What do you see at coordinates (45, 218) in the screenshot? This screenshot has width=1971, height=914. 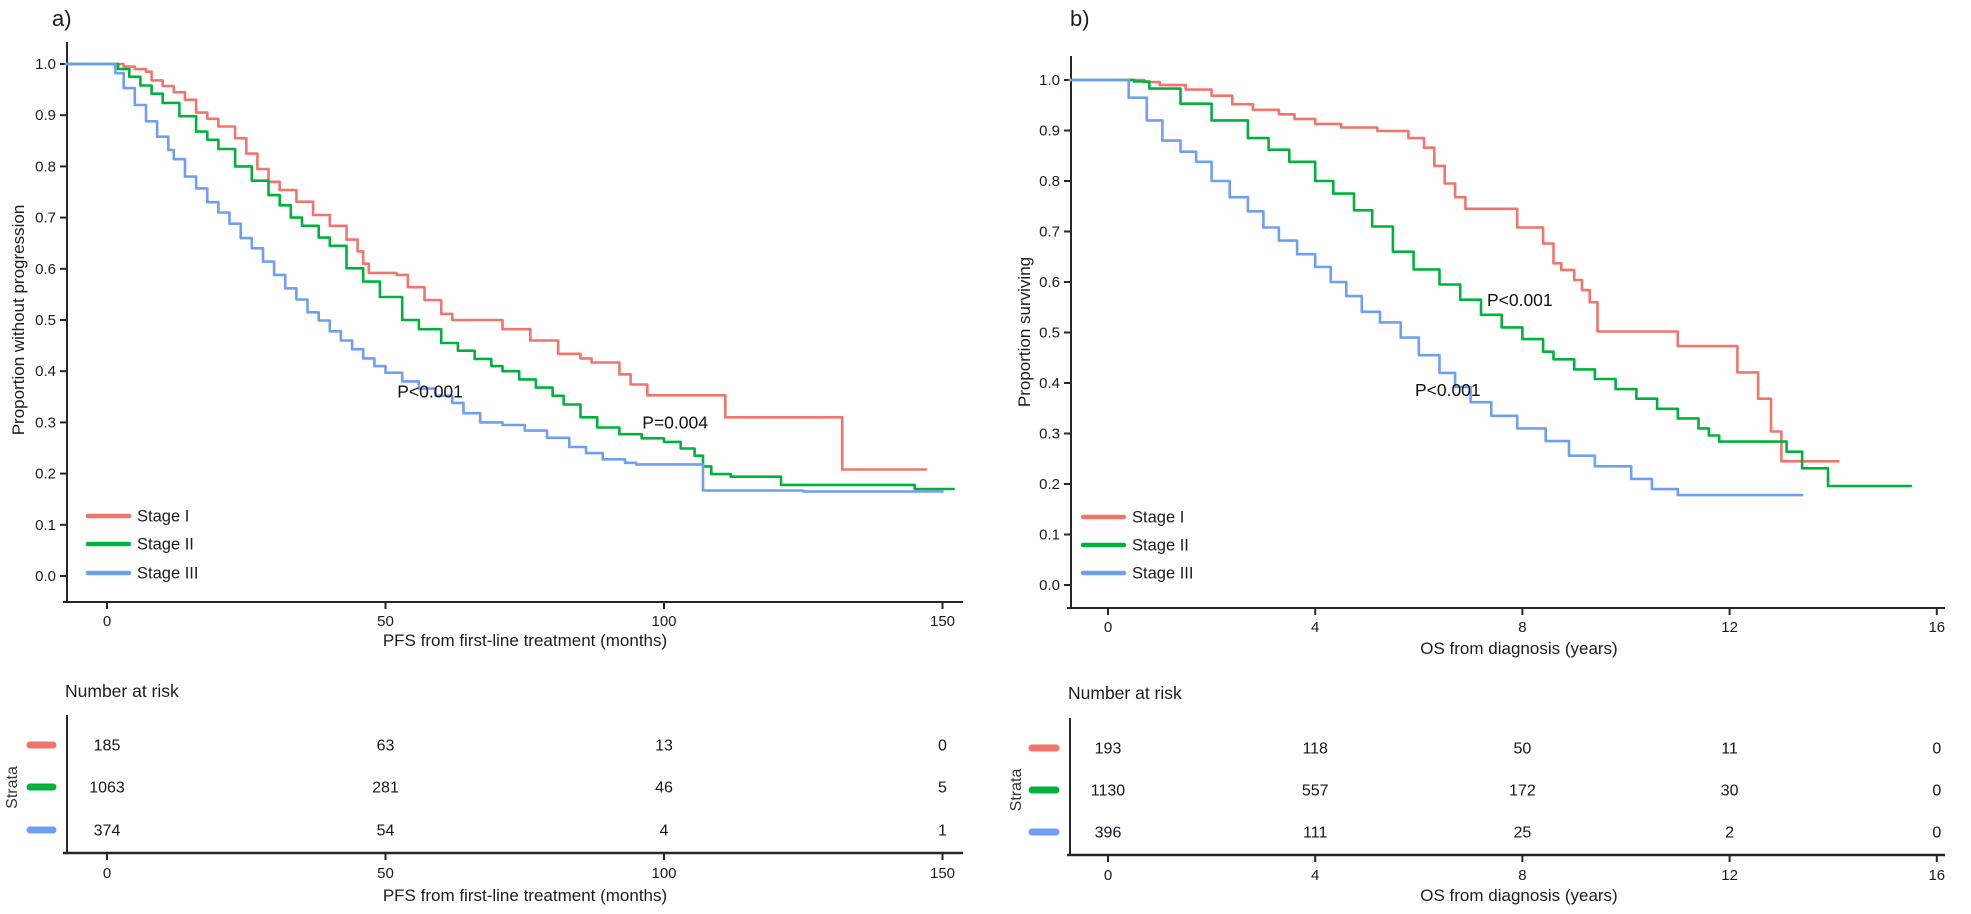 I see `panel-a-y-tick-label: 0.7` at bounding box center [45, 218].